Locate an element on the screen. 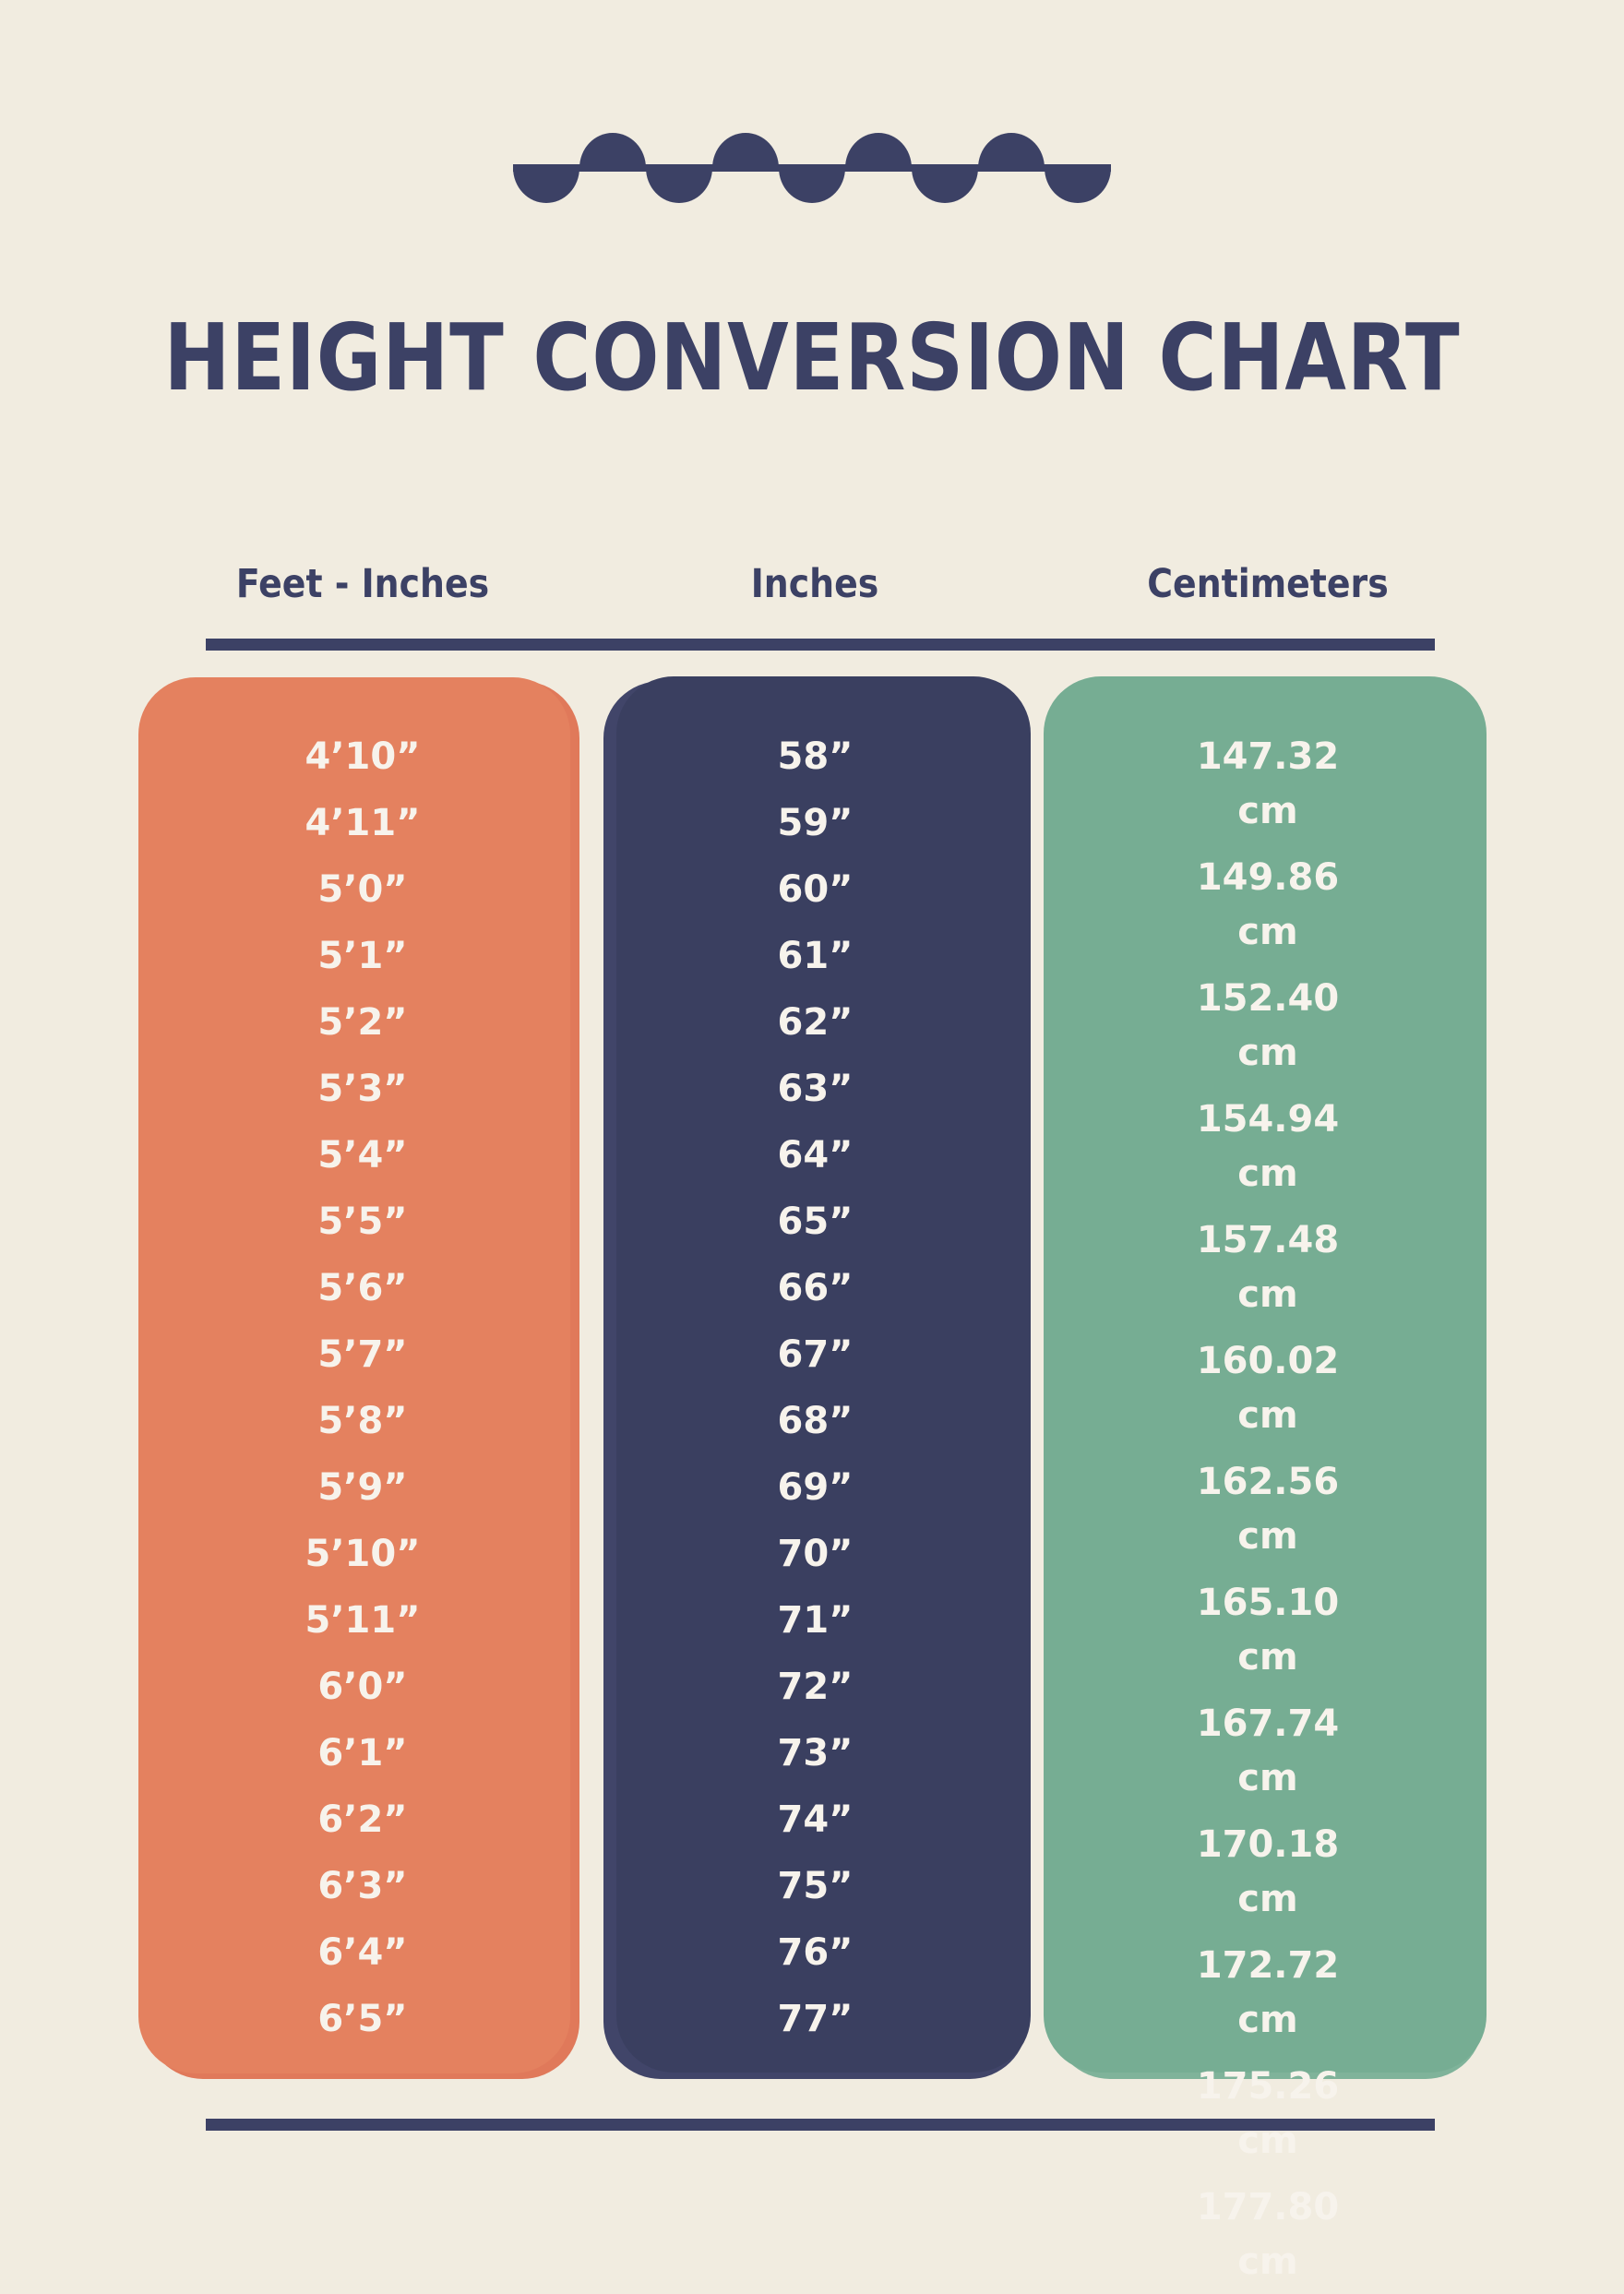 This screenshot has width=1624, height=2294. cm-value: 170.18 is located at coordinates (1268, 1844).